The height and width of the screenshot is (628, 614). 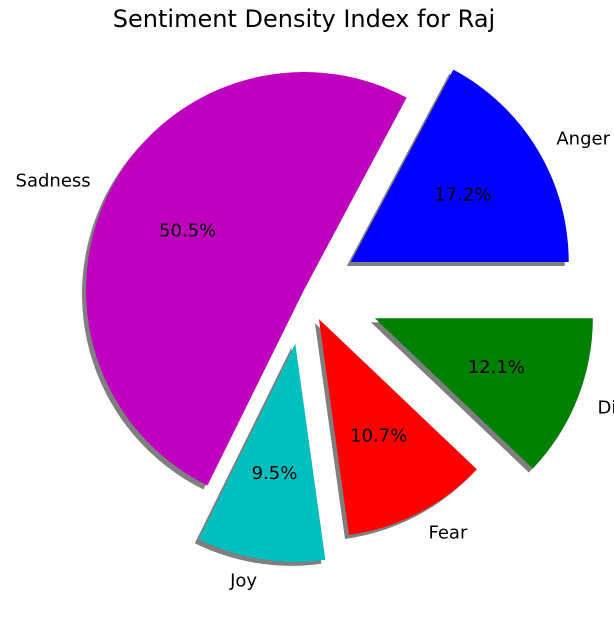 I want to click on slice-label-joy: Joy, so click(x=243, y=581).